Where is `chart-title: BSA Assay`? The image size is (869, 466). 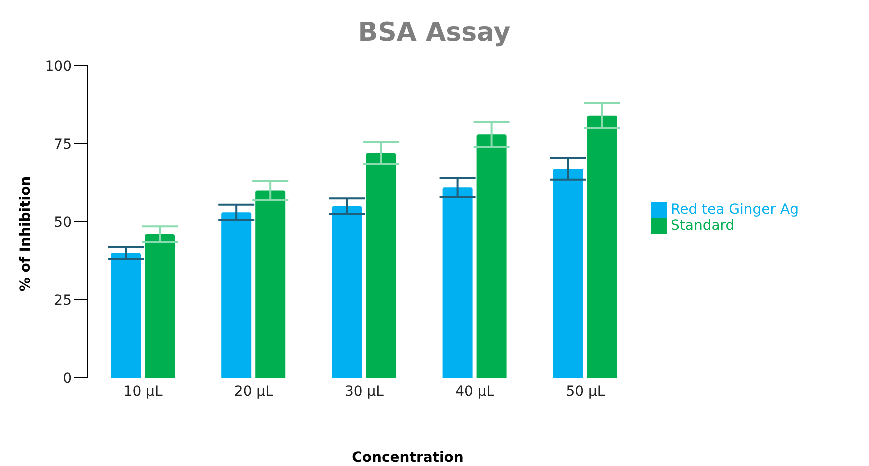
chart-title: BSA Assay is located at coordinates (434, 33).